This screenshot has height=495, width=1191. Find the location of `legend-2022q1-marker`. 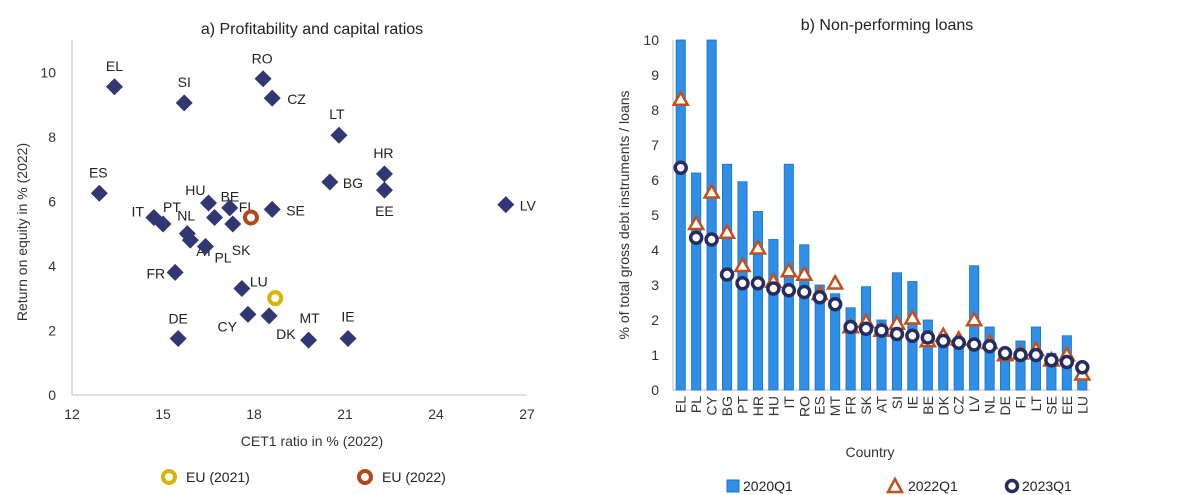

legend-2022q1-marker is located at coordinates (895, 485).